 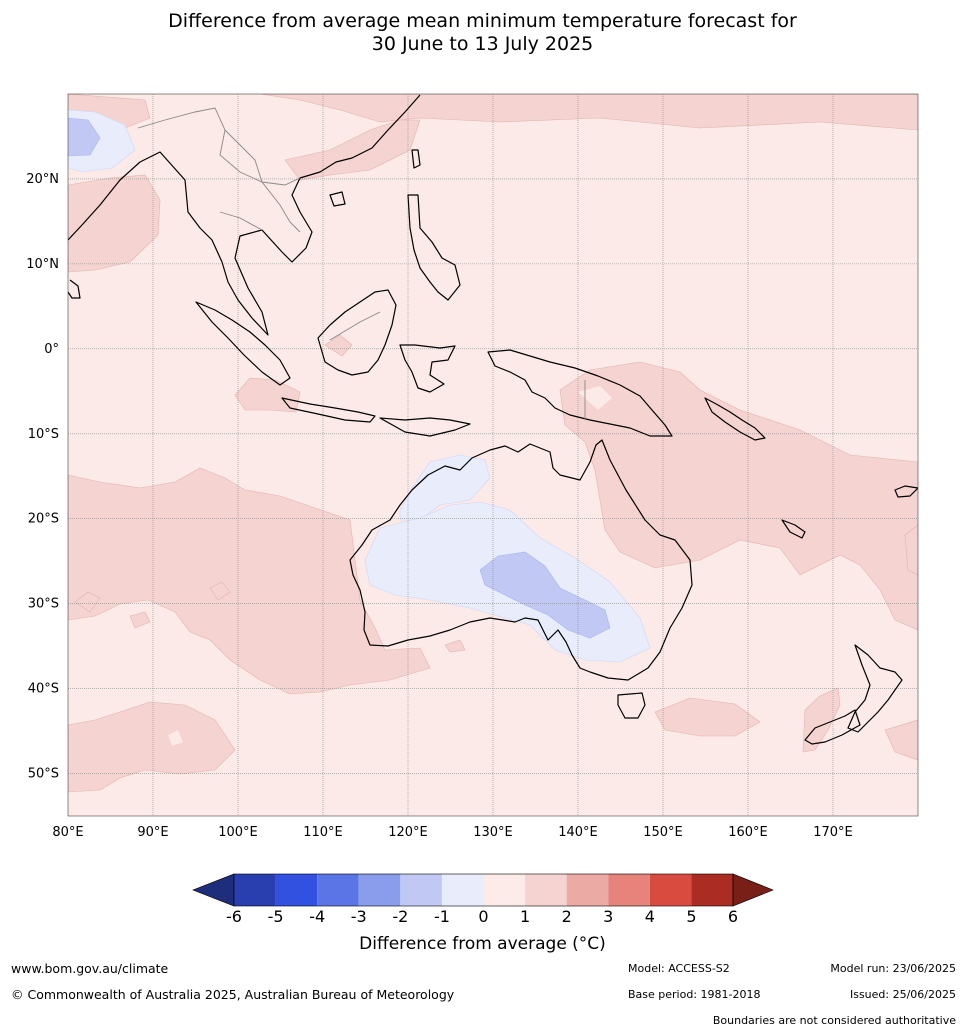 What do you see at coordinates (631, 705) in the screenshot?
I see `tasmania-coastline` at bounding box center [631, 705].